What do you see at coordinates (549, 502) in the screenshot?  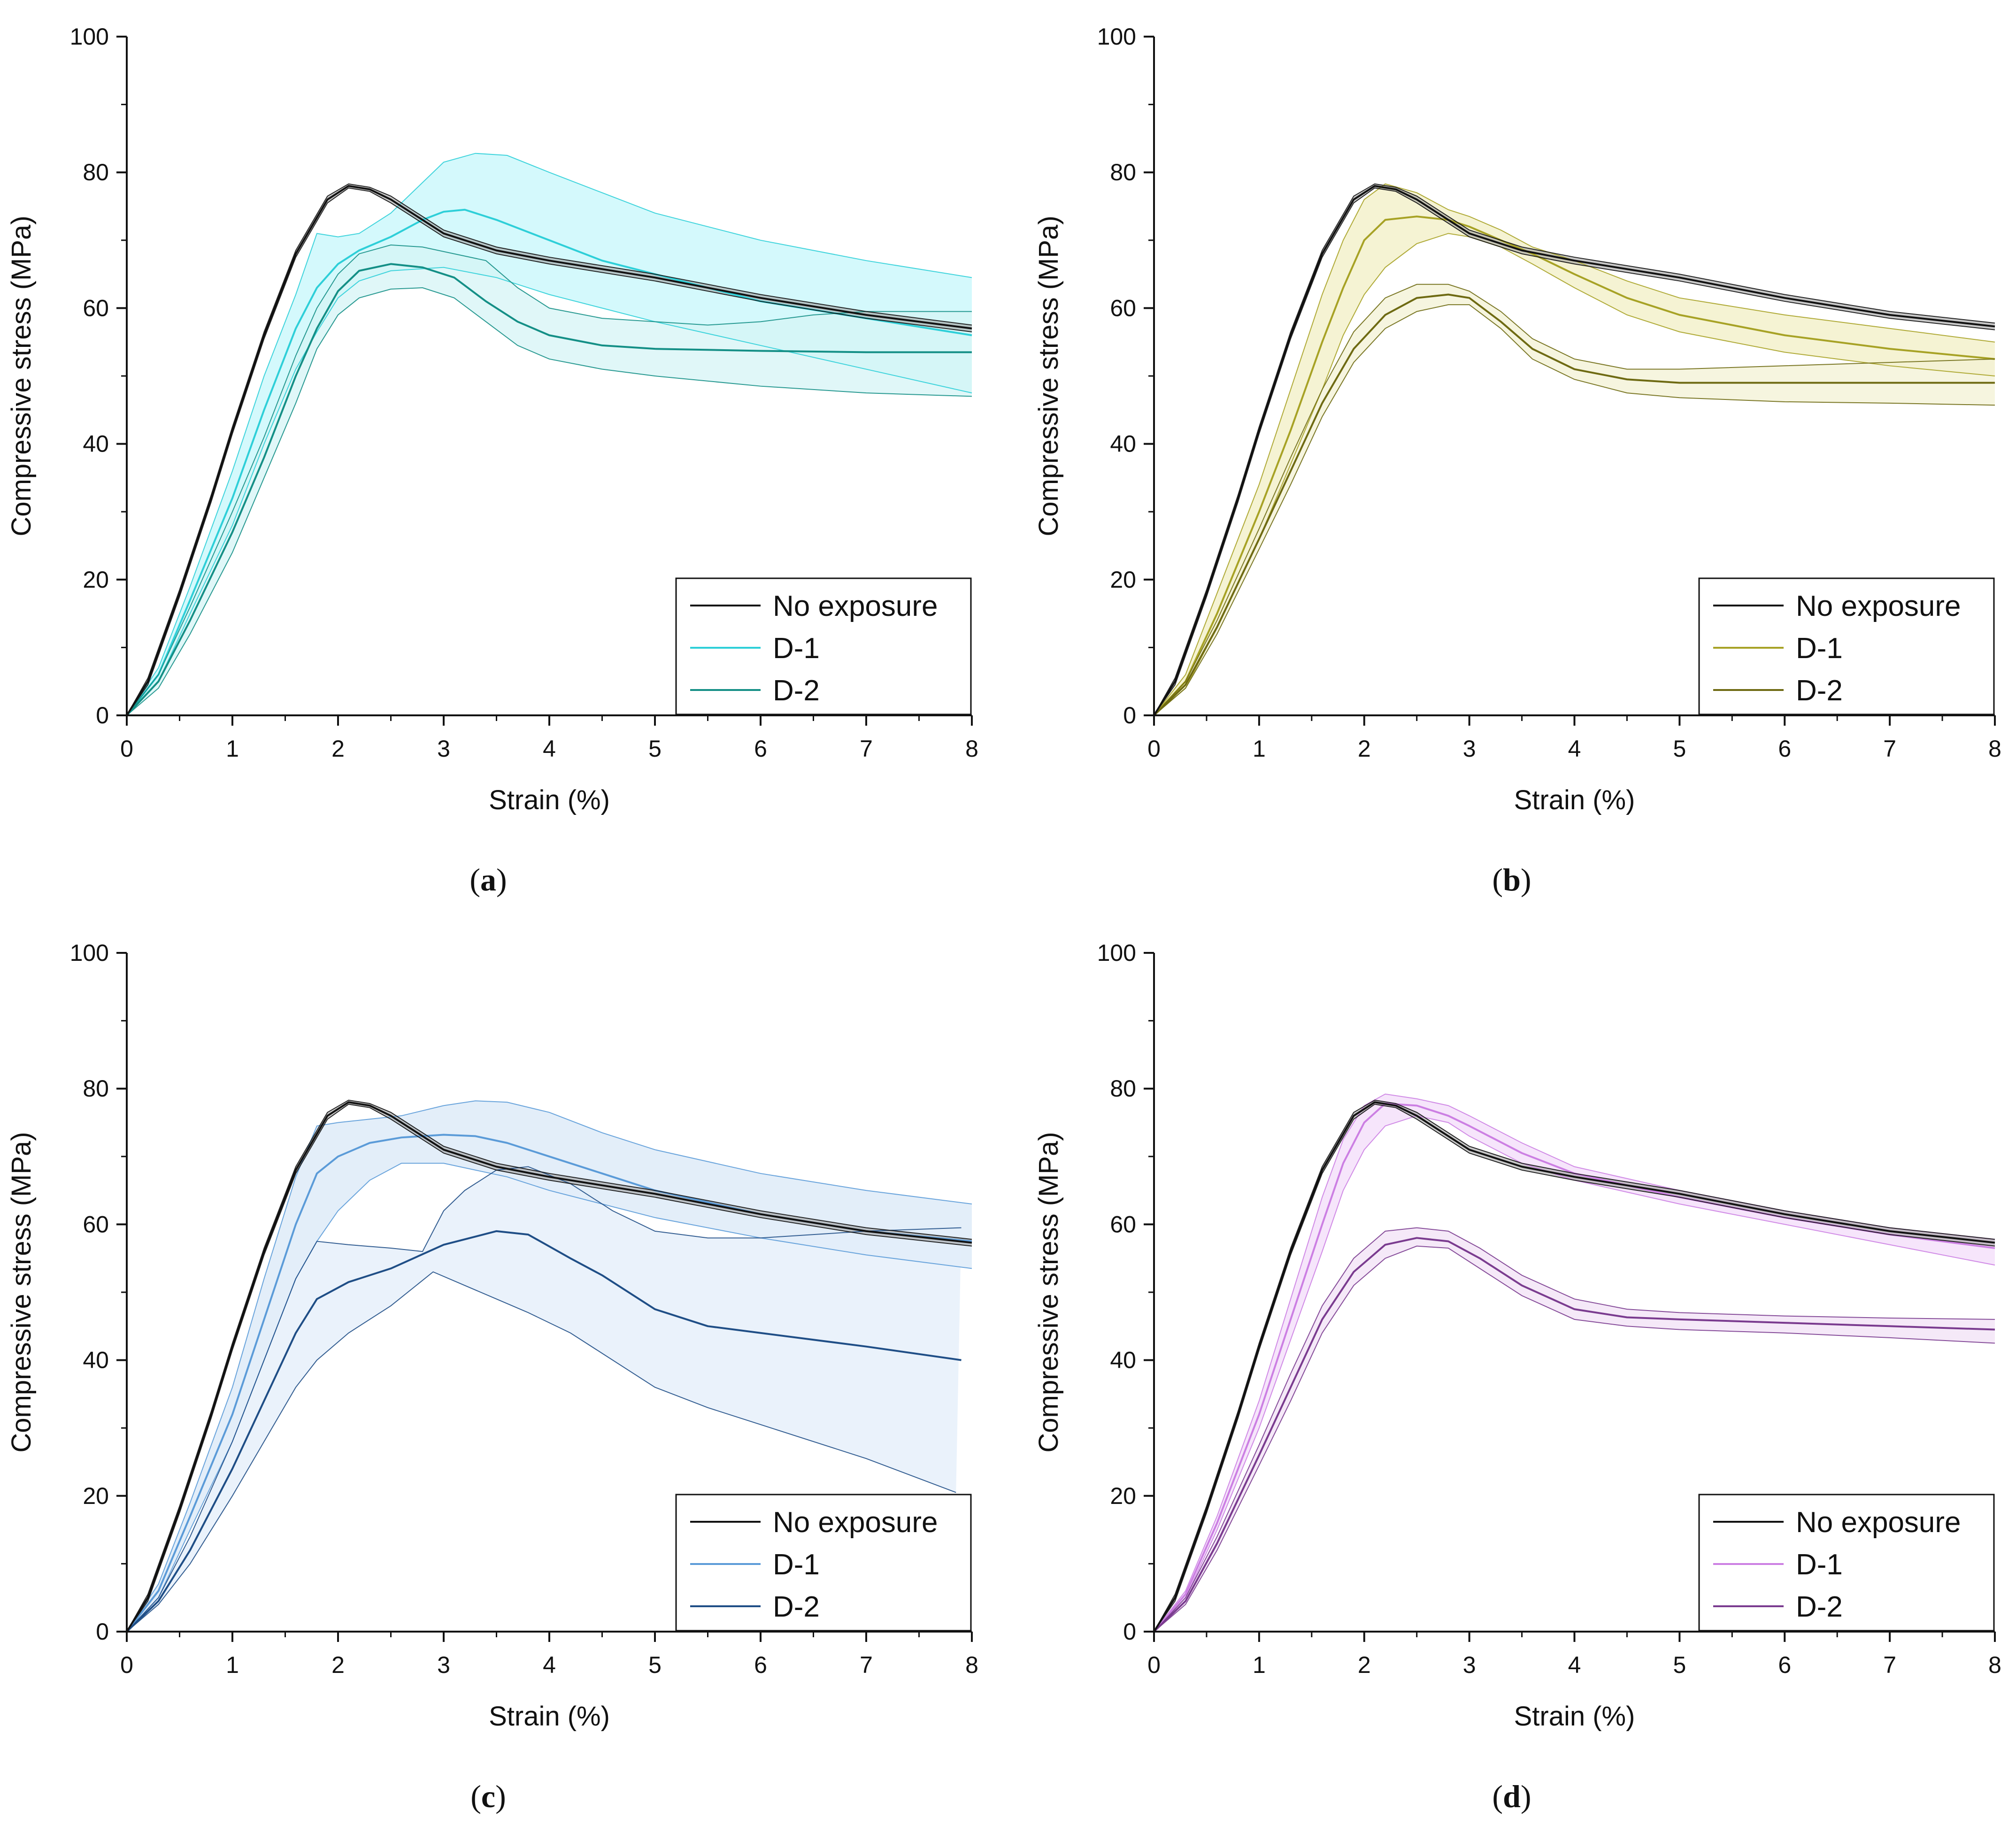 I see `band-edge-lower-d-2-a` at bounding box center [549, 502].